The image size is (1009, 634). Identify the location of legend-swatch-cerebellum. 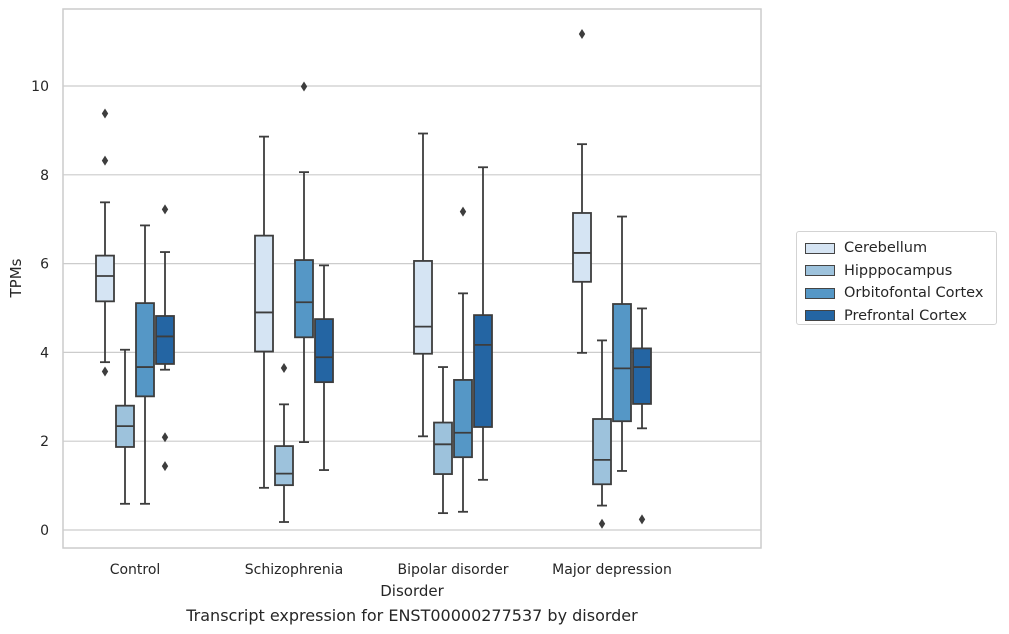
(820, 248).